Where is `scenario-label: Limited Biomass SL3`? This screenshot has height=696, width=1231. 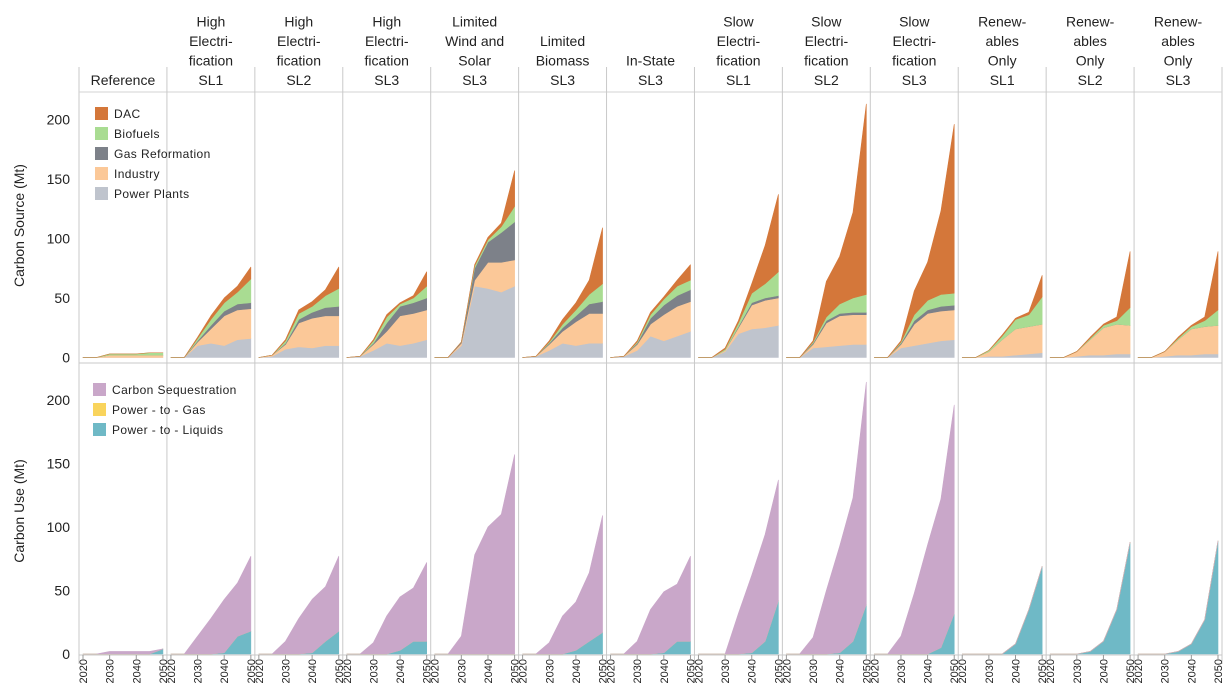
scenario-label: Limited Biomass SL3 is located at coordinates (563, 60).